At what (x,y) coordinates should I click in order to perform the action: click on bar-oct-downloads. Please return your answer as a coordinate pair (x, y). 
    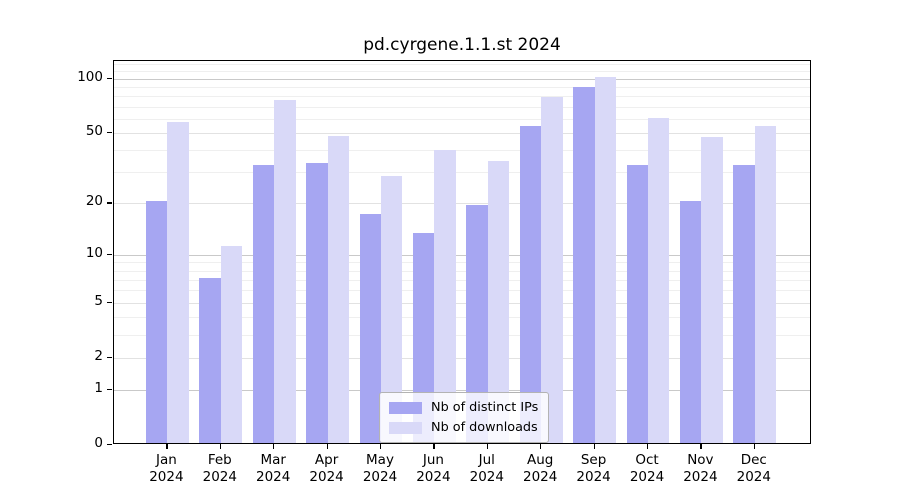
    Looking at the image, I should click on (659, 280).